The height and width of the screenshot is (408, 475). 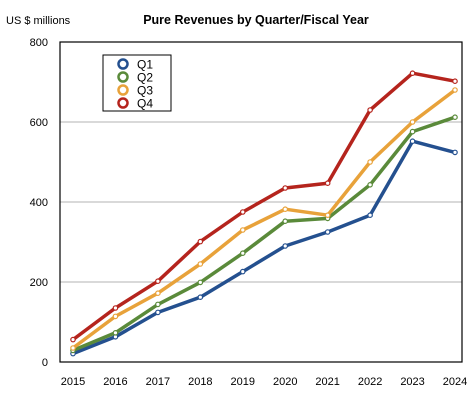 What do you see at coordinates (38, 21) in the screenshot?
I see `y-axis-unit-label: US $ millions` at bounding box center [38, 21].